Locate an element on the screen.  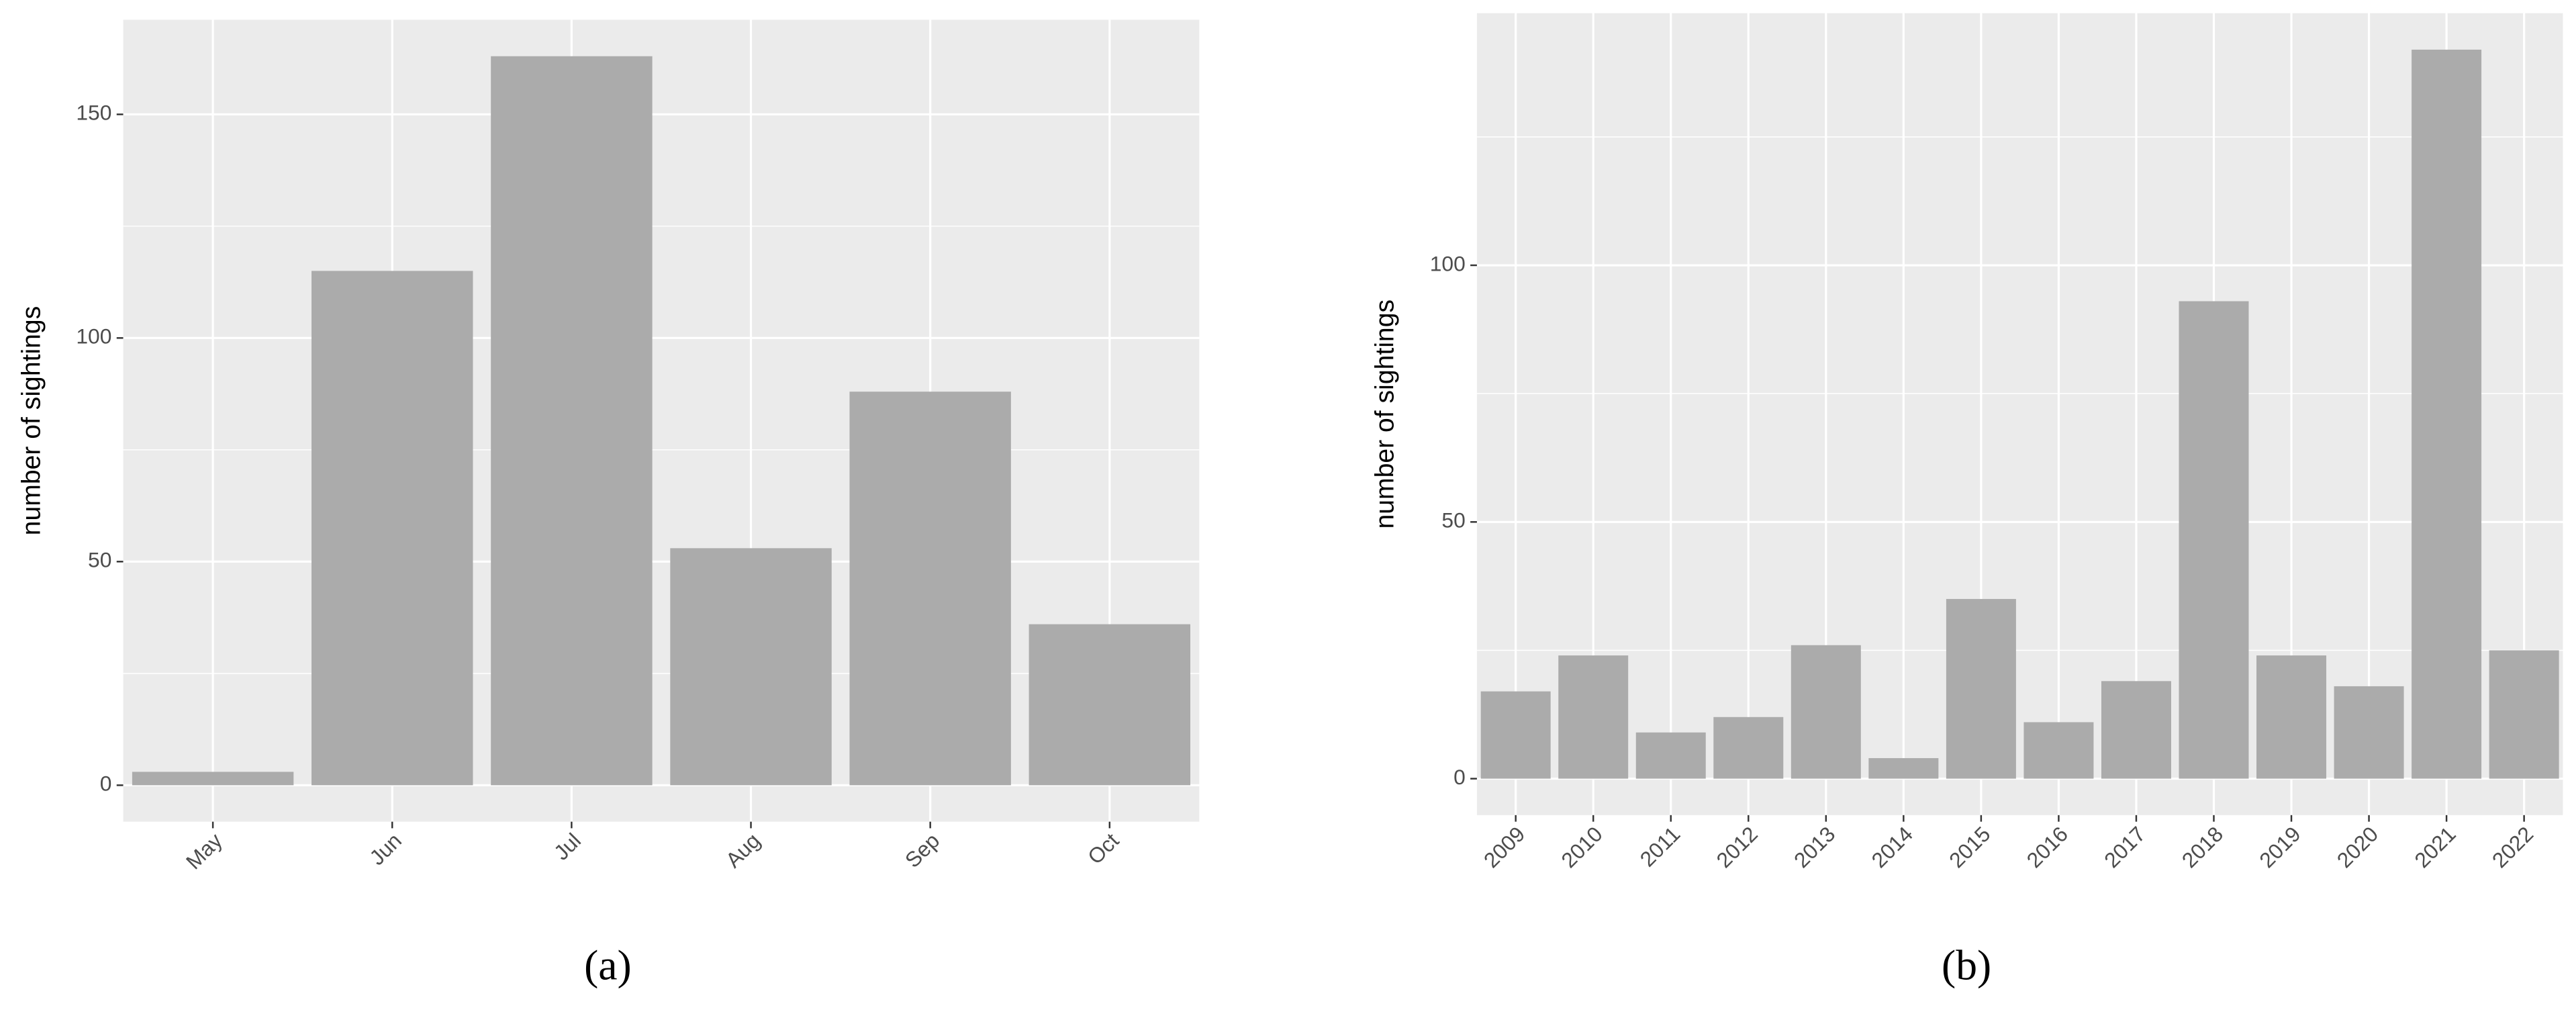
x-tick-label: Jul is located at coordinates (567, 847).